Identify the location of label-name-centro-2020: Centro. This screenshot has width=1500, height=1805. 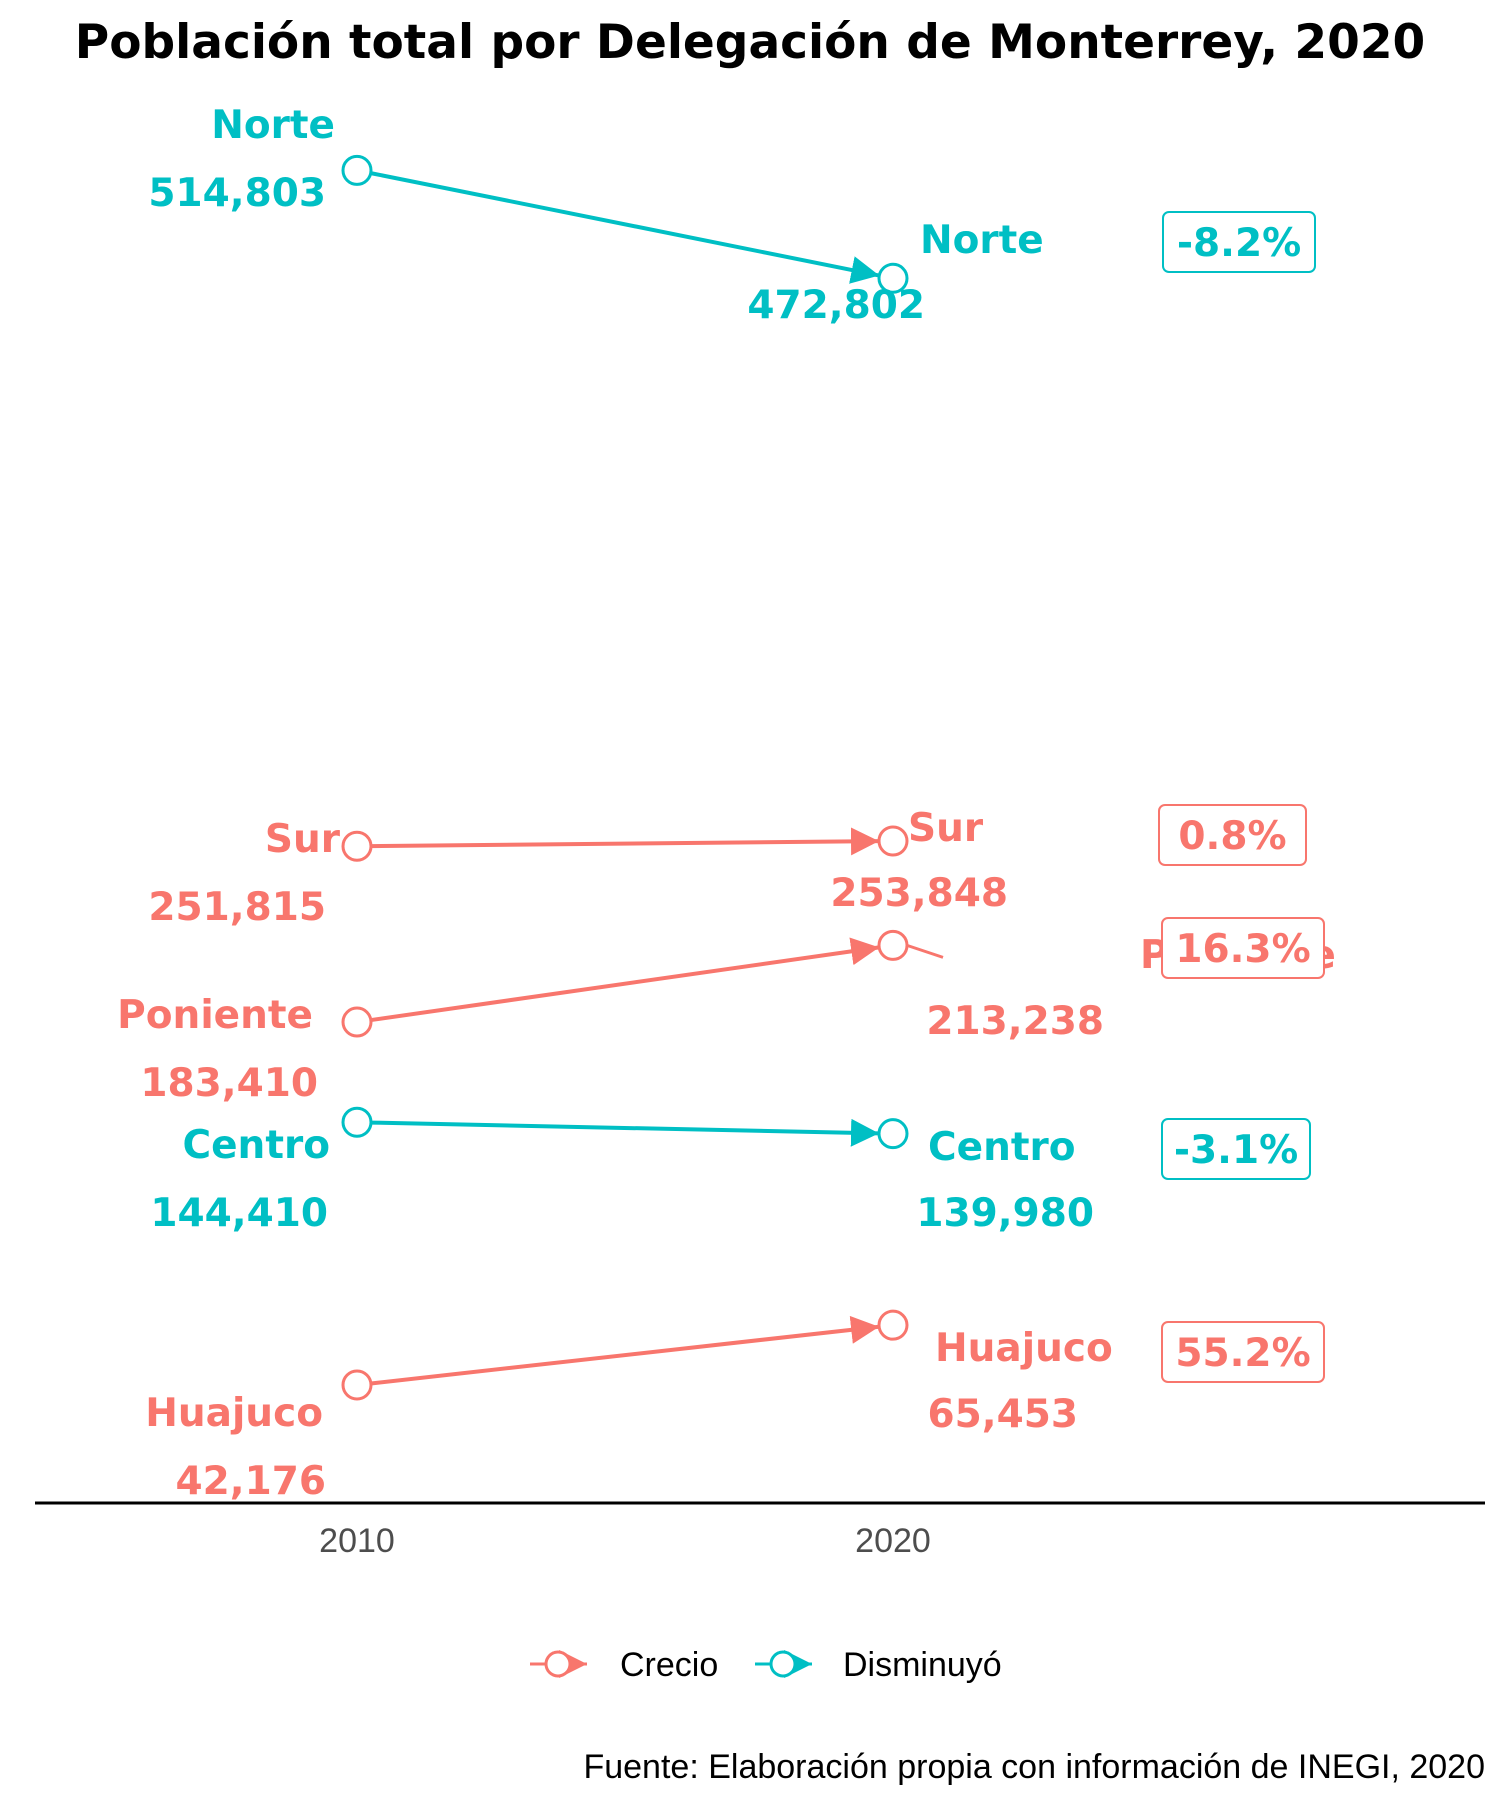
(1002, 1147).